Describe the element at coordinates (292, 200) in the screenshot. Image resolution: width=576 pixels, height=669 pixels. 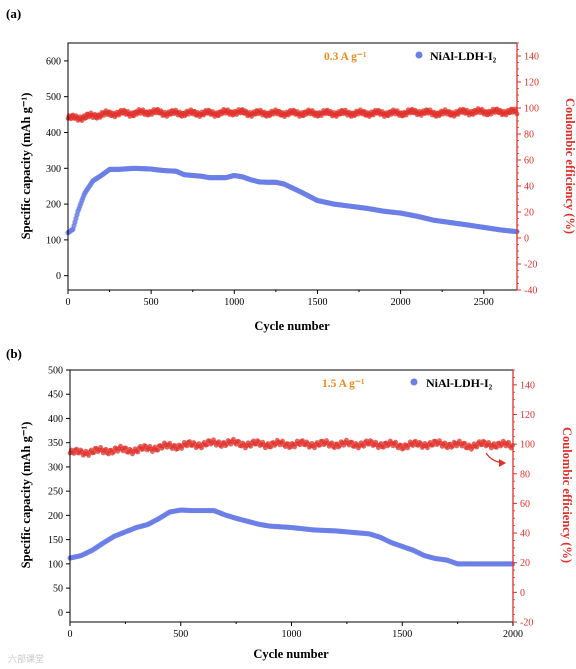
I see `series-capacity-a` at that location.